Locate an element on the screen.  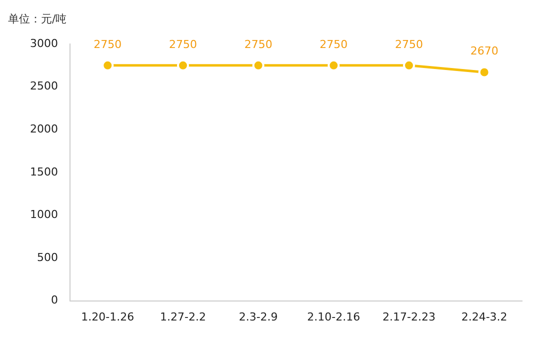
y-tick-label: 1000 is located at coordinates (44, 215).